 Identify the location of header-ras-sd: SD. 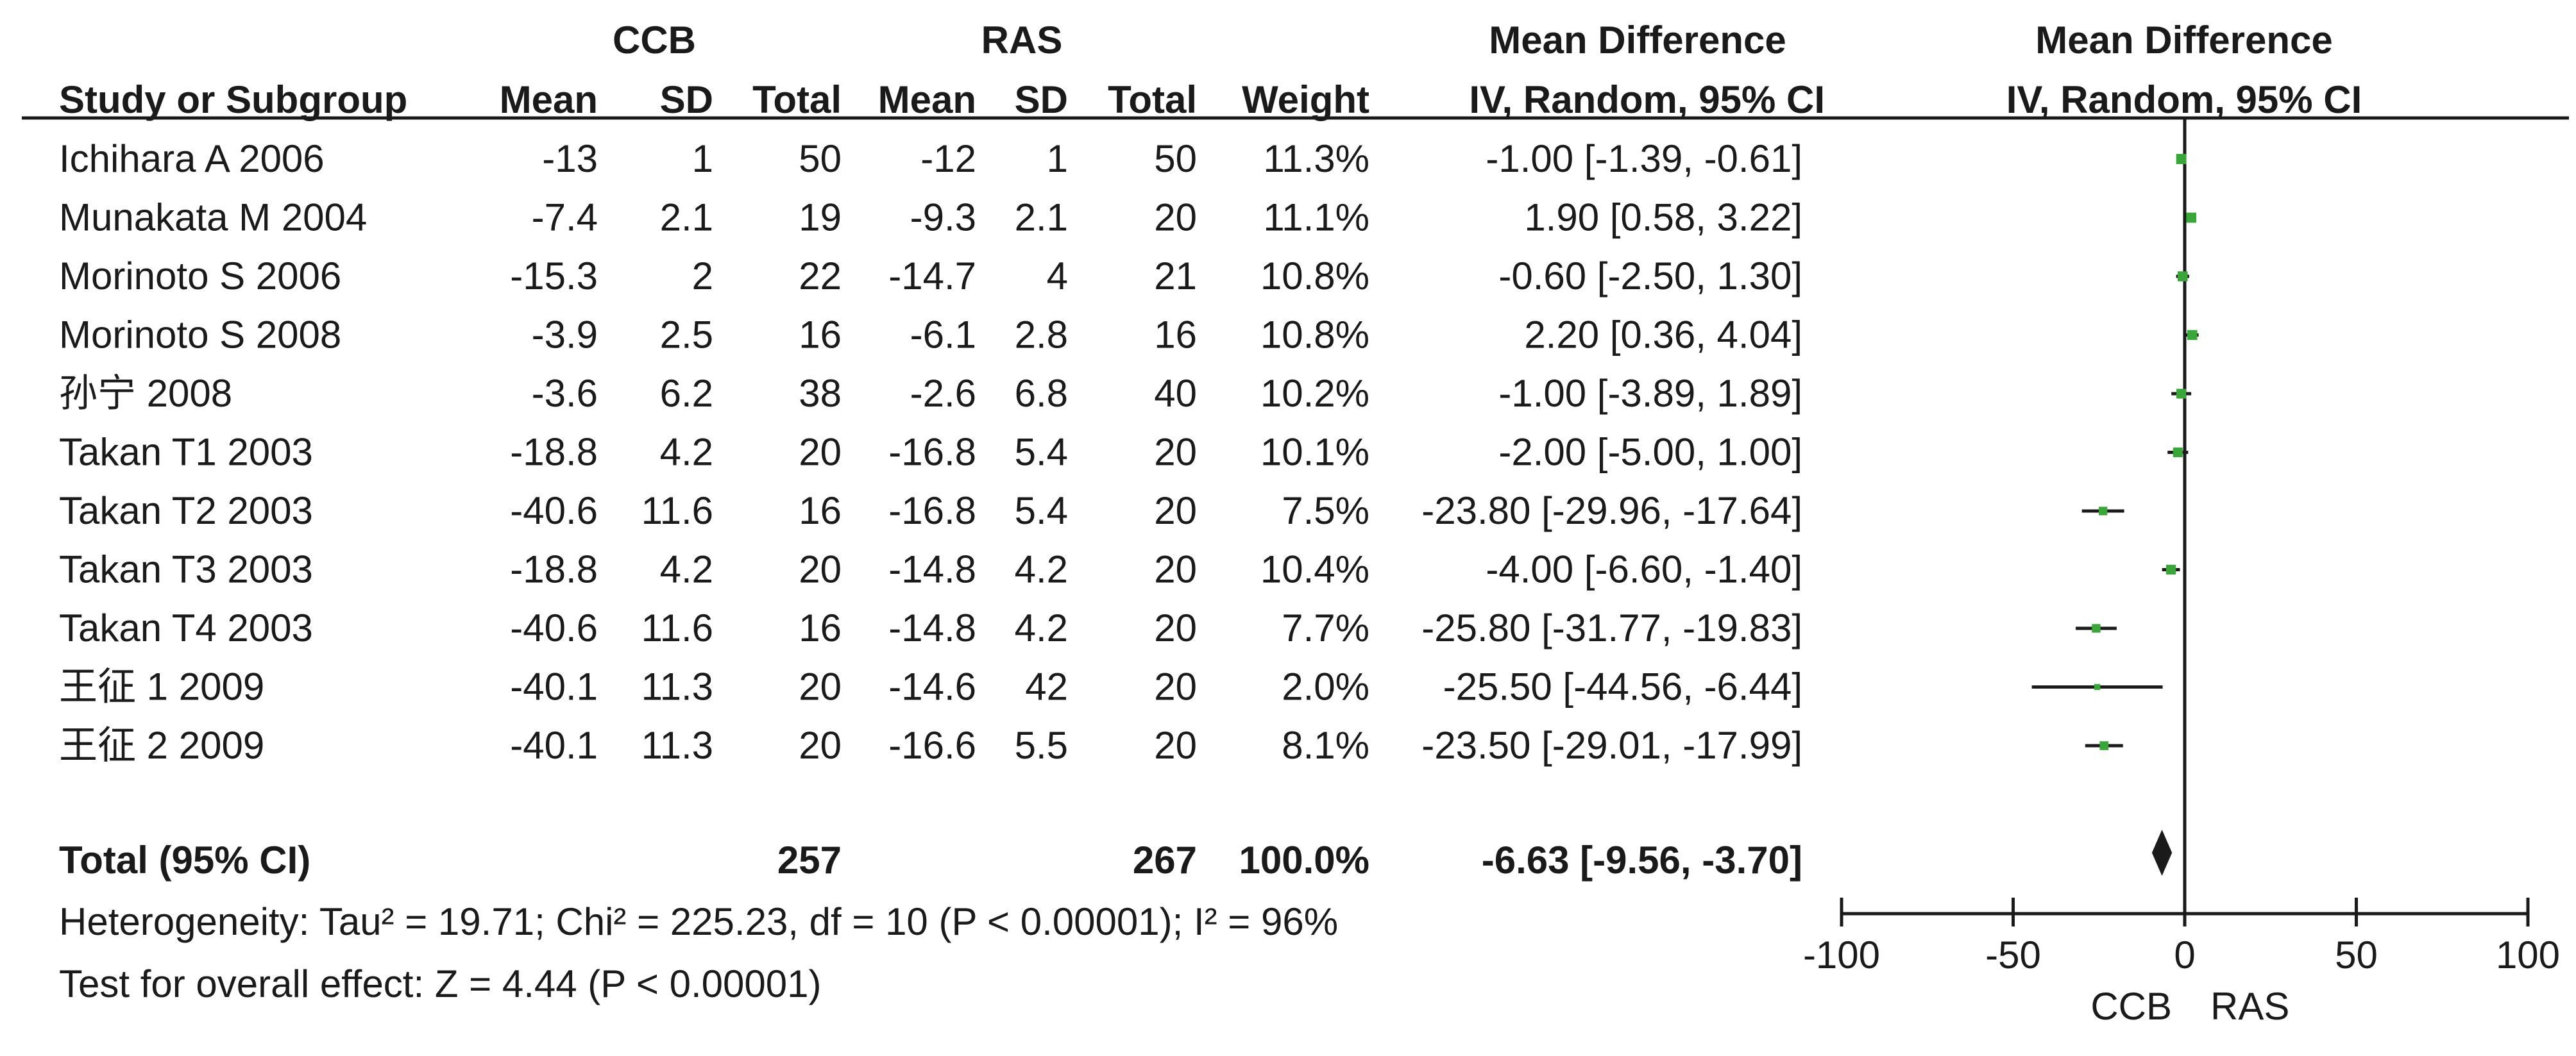
(1041, 99).